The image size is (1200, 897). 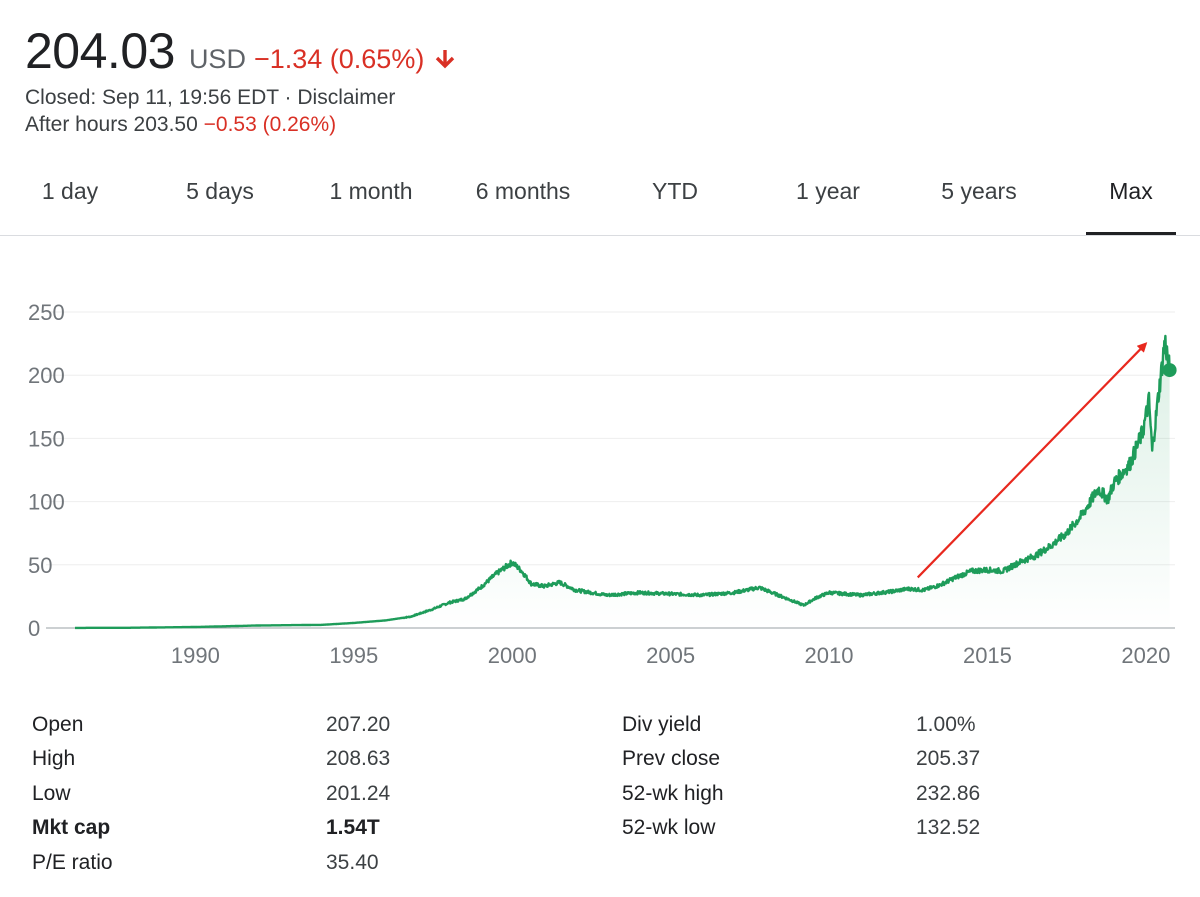 What do you see at coordinates (34, 628) in the screenshot?
I see `y-tick-label: 0` at bounding box center [34, 628].